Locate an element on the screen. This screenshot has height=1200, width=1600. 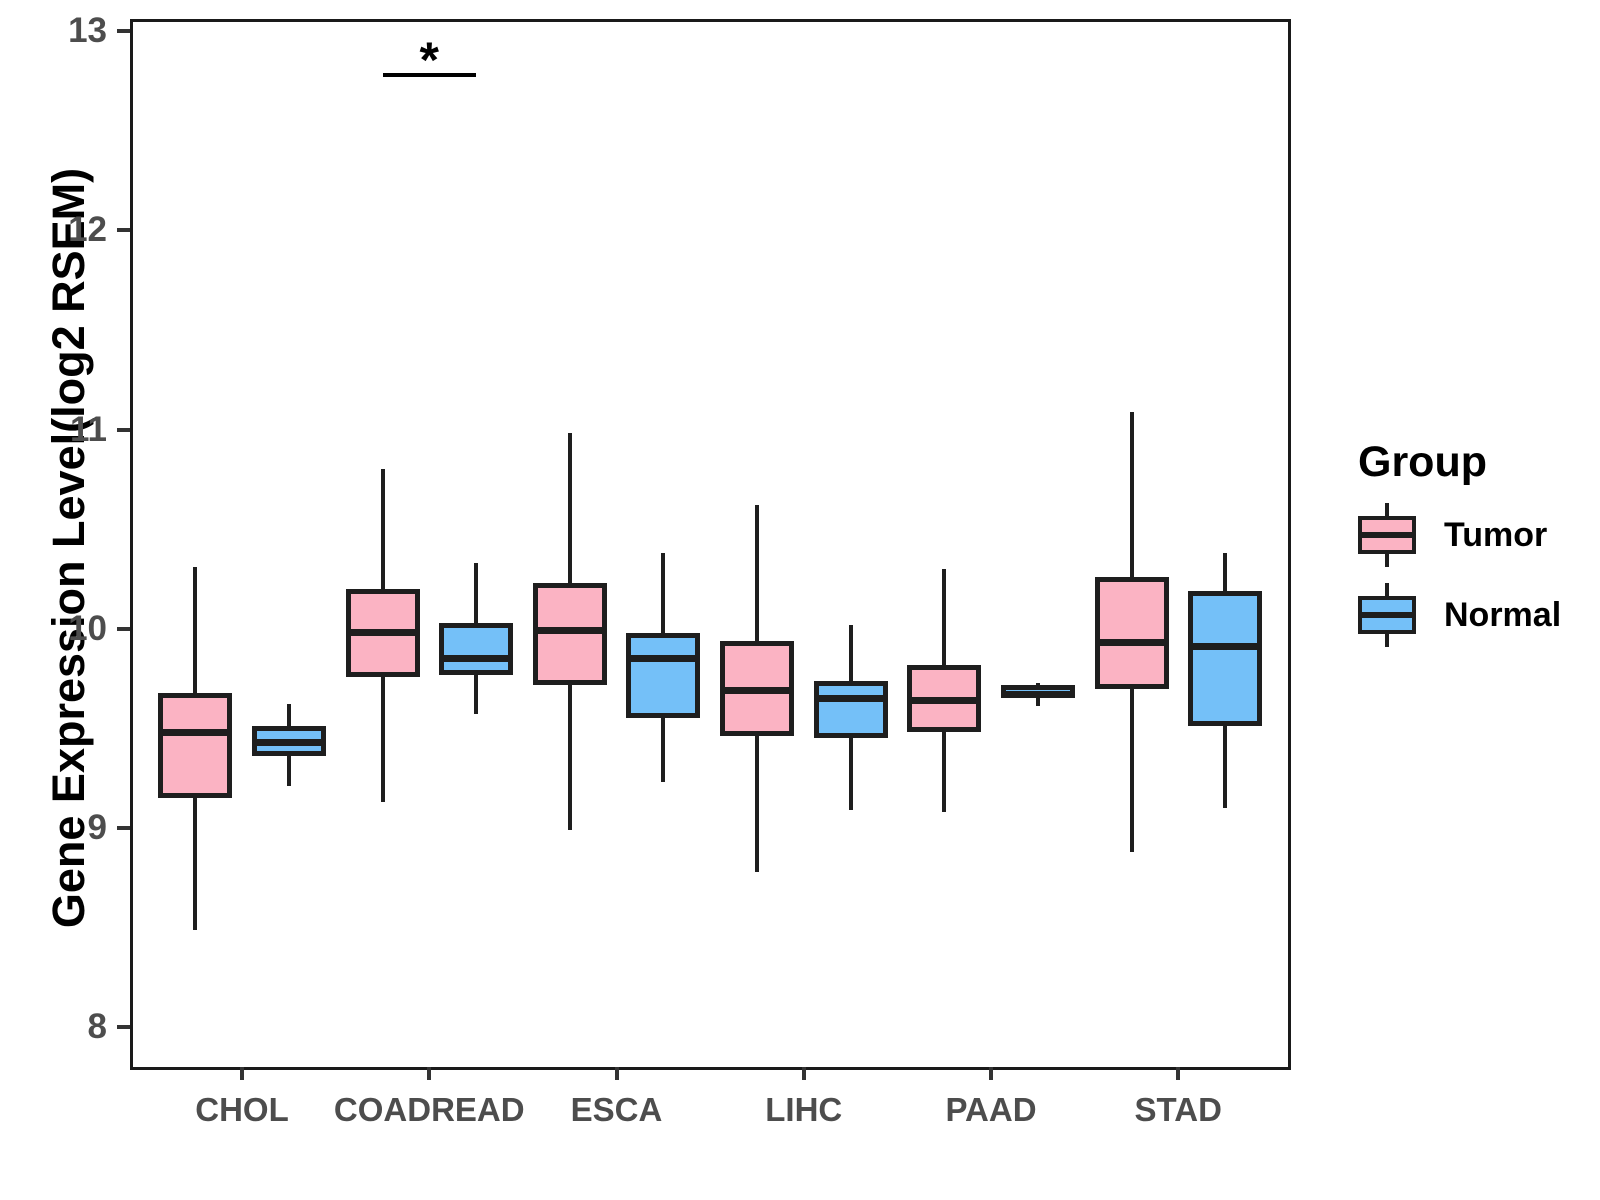
x-tick-label: COADREAD is located at coordinates (429, 1109).